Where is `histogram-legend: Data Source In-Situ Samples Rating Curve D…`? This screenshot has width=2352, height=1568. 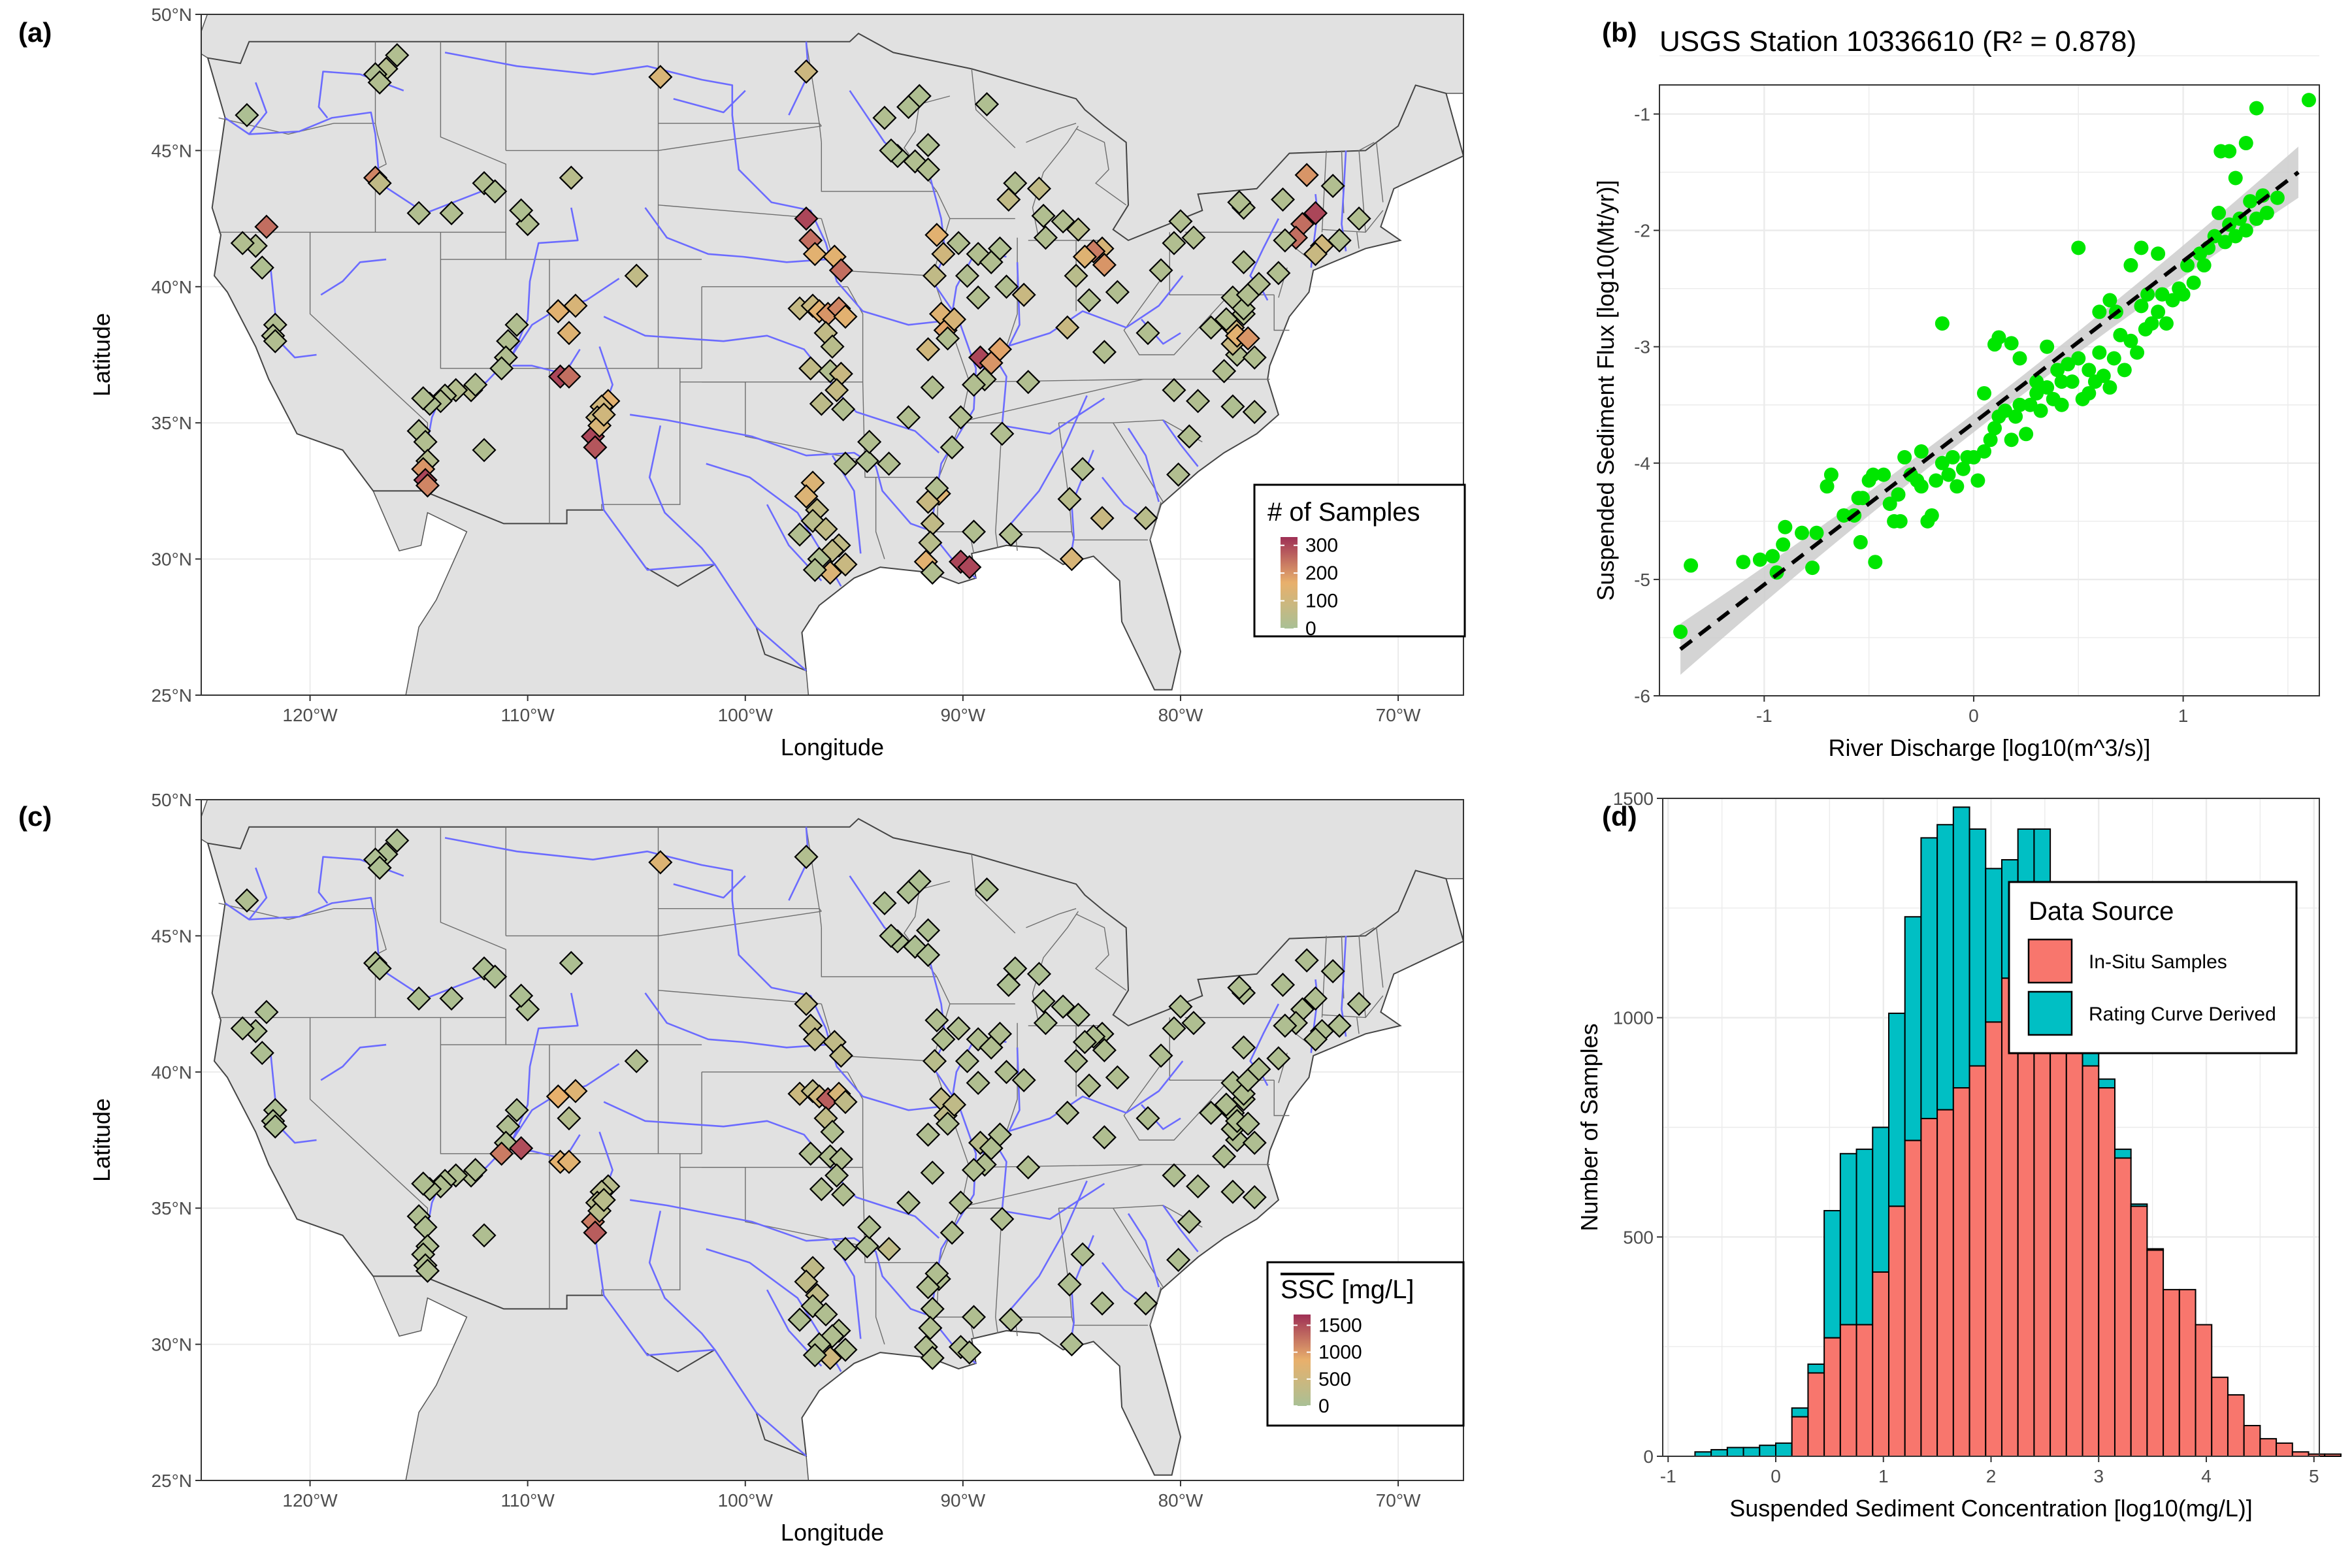
histogram-legend: Data Source In-Situ Samples Rating Curve D… is located at coordinates (2153, 967).